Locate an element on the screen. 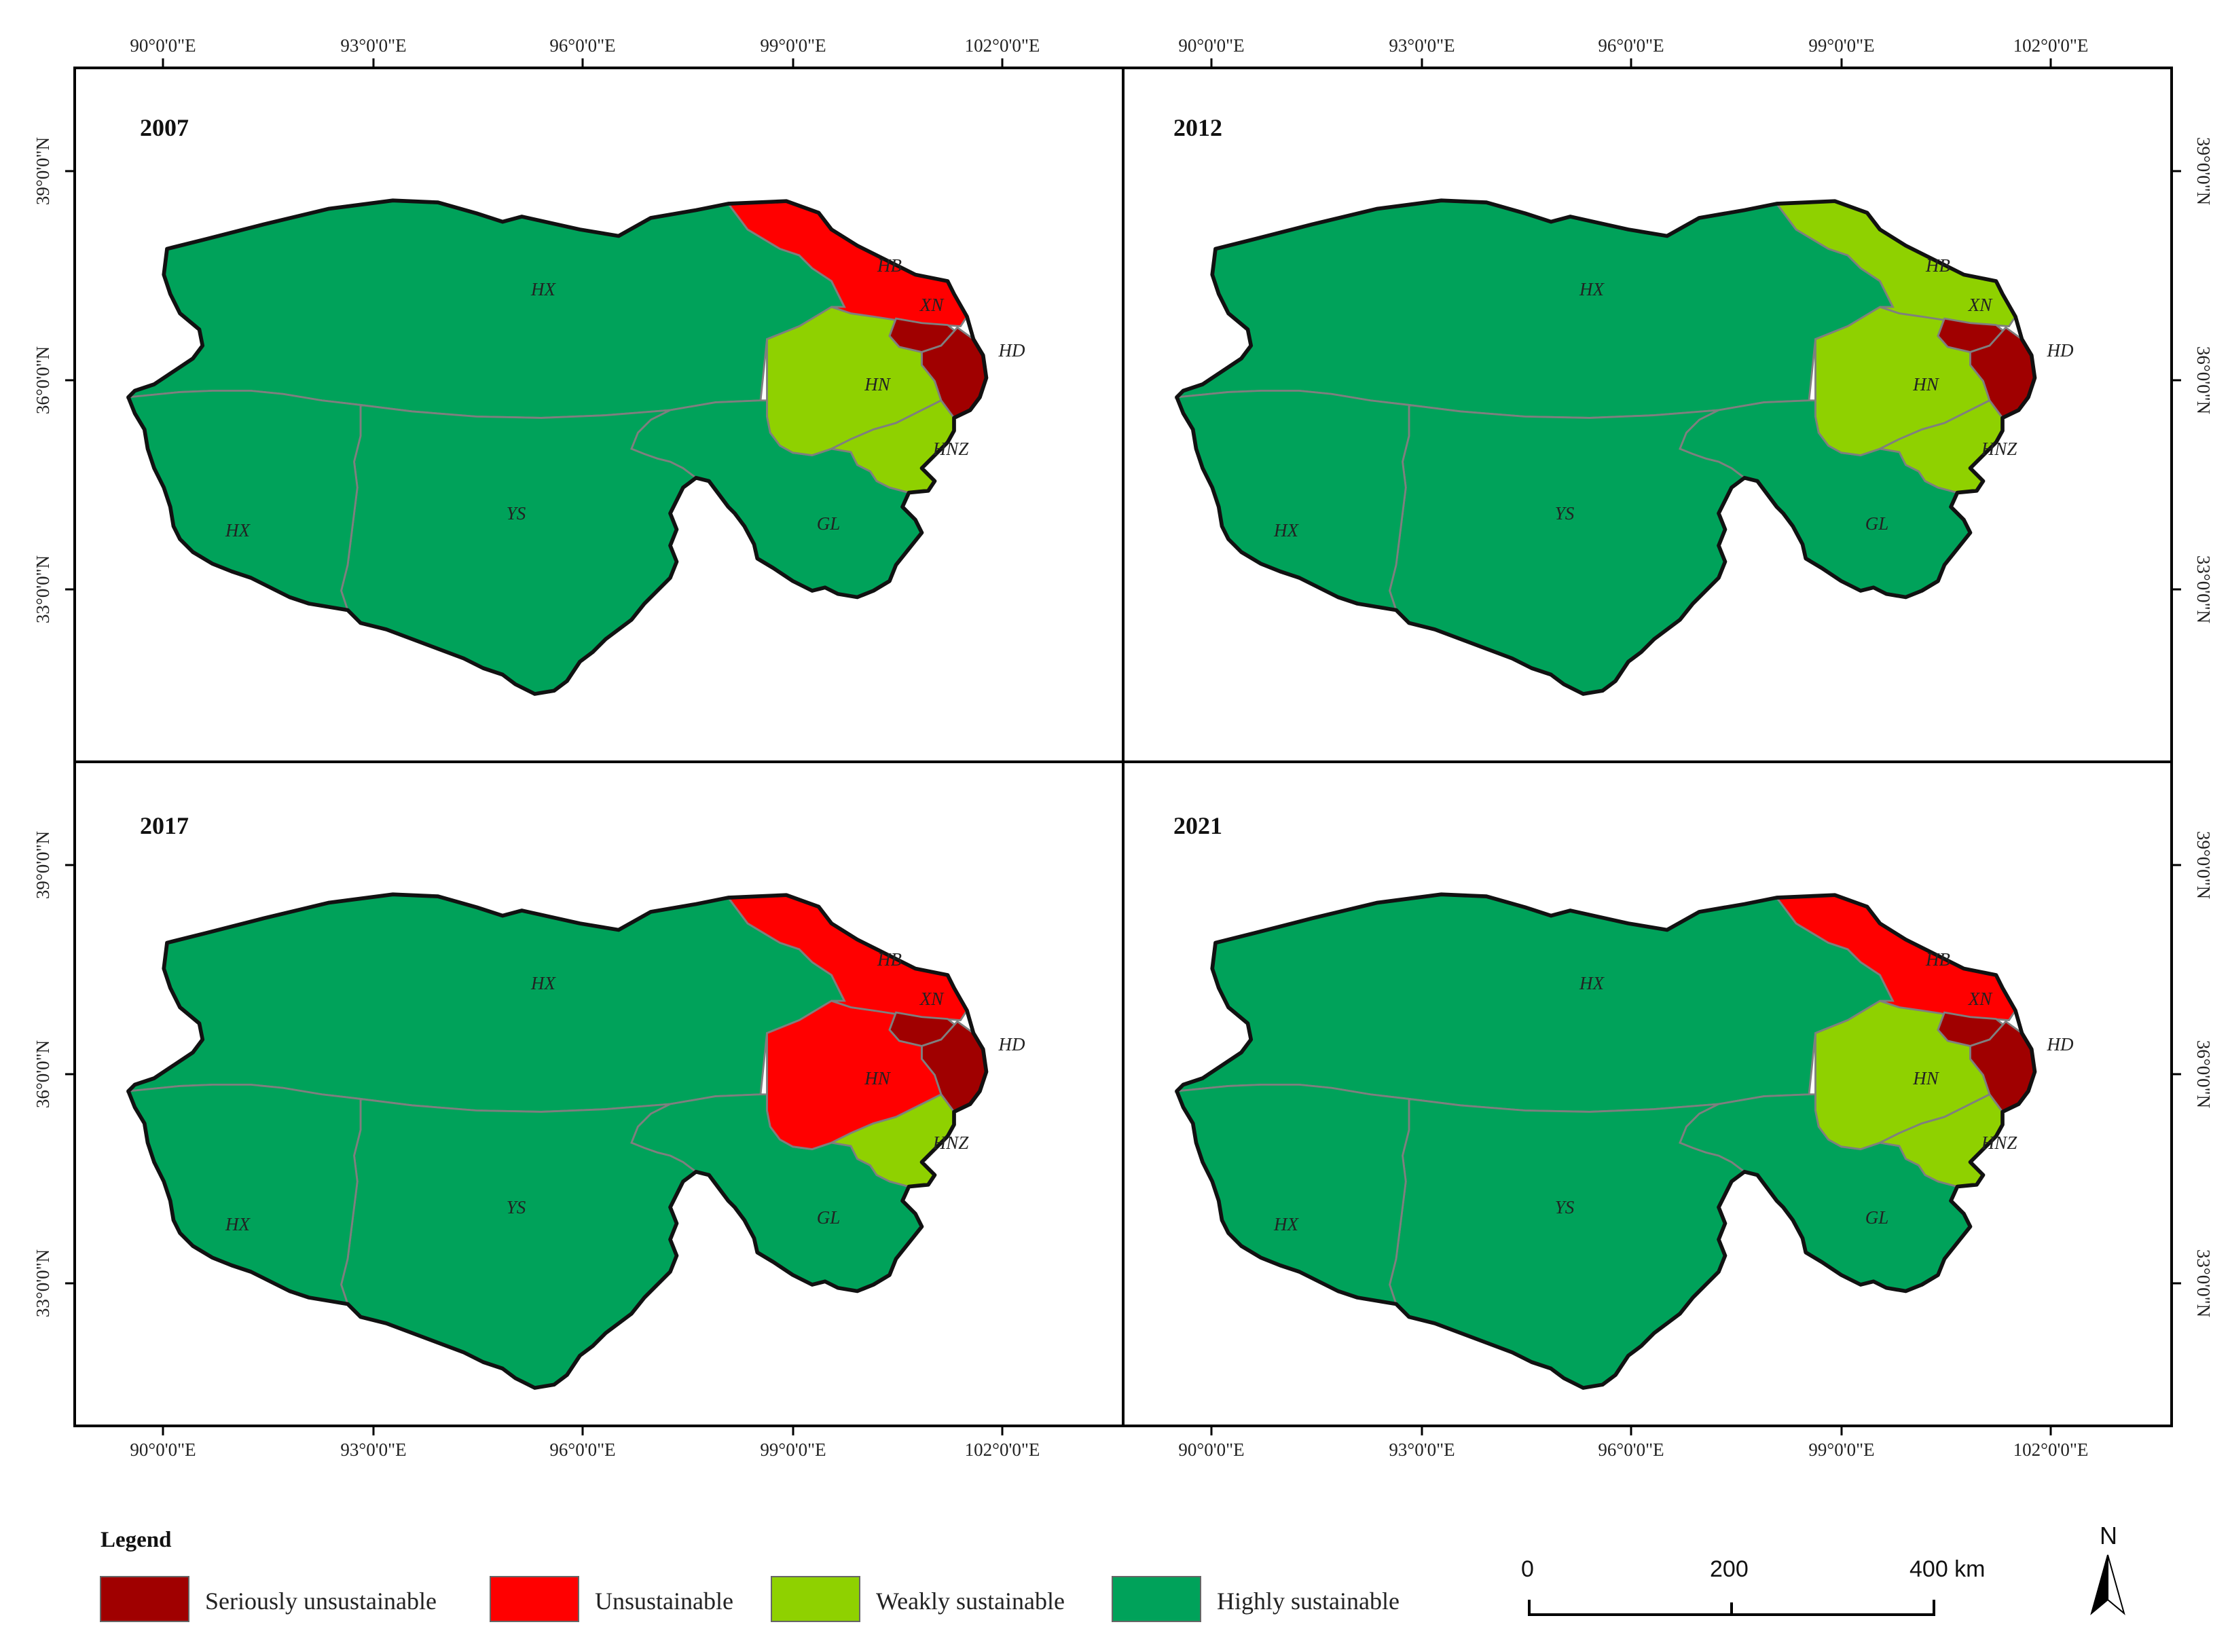  top-tick-label-left-0: 90°0'0"E is located at coordinates (163, 46).